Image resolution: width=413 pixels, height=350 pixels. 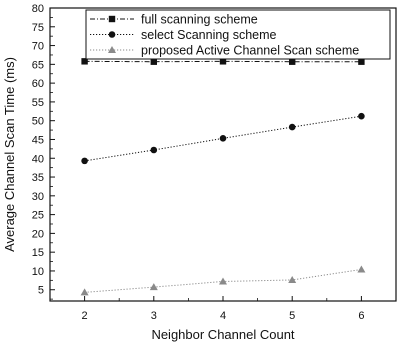 I want to click on y-tick-label: 80, so click(x=38, y=9).